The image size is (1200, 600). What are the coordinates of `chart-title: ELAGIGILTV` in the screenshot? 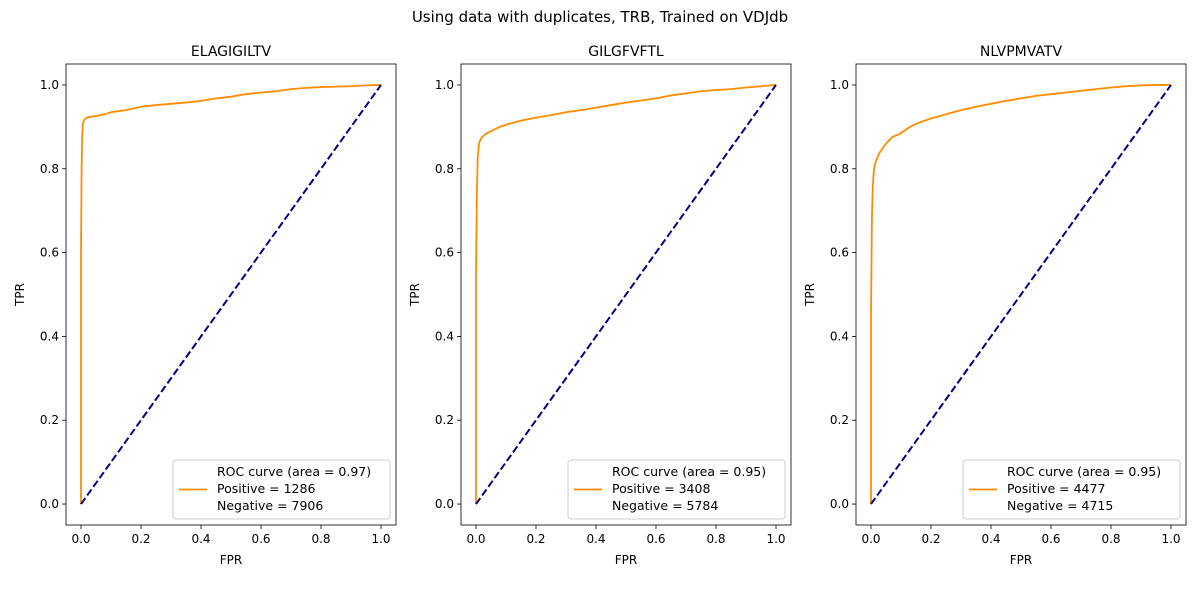 It's located at (231, 52).